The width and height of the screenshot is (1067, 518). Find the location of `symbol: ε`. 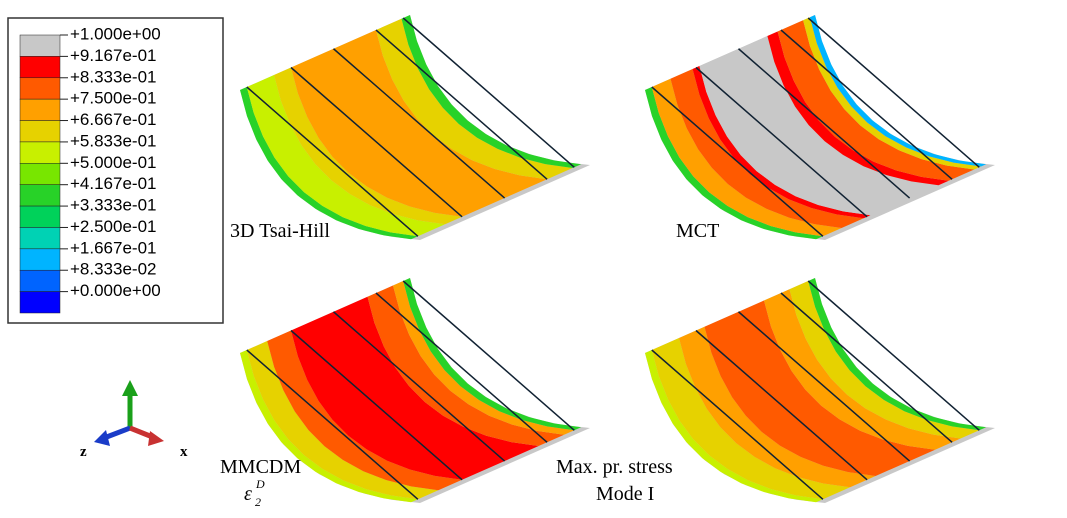

symbol: ε is located at coordinates (248, 494).